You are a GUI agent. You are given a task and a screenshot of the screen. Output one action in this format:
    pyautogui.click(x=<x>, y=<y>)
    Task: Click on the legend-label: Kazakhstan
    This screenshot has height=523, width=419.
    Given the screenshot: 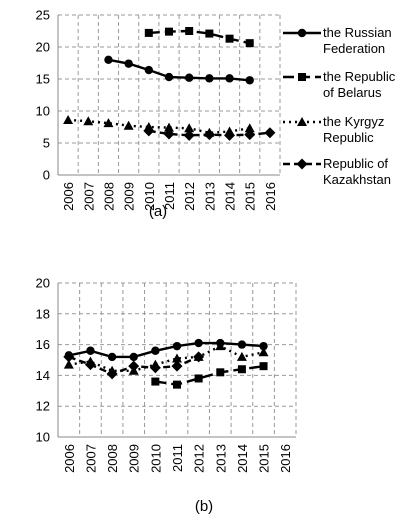 What is the action you would take?
    pyautogui.click(x=357, y=179)
    